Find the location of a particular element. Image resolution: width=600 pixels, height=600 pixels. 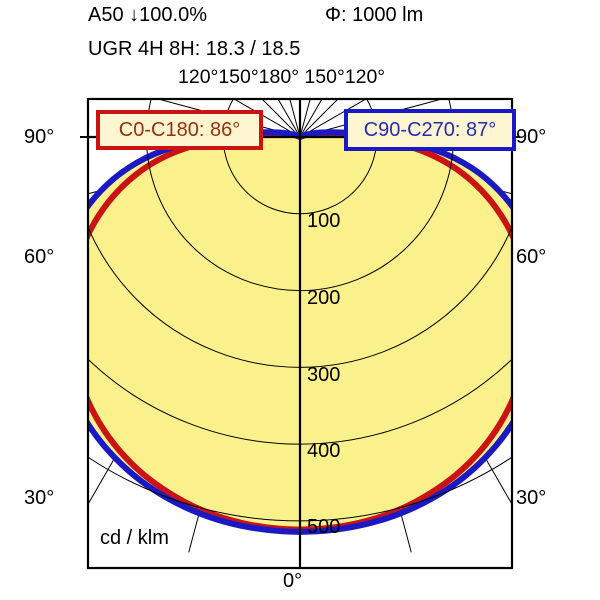

legend-c0-c180-label: C0-C180: 86° is located at coordinates (179, 129).